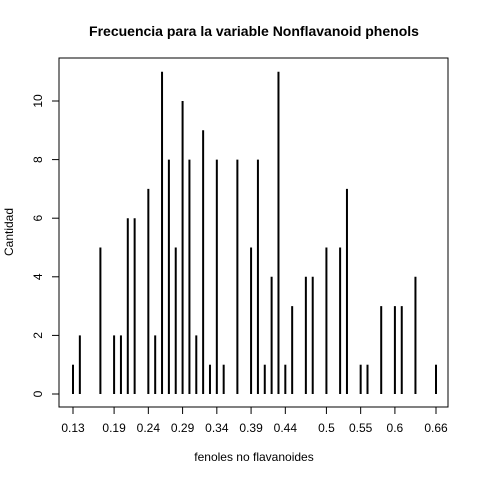 Image resolution: width=480 pixels, height=480 pixels. Describe the element at coordinates (395, 428) in the screenshot. I see `x-tick-label: 0.6` at that location.